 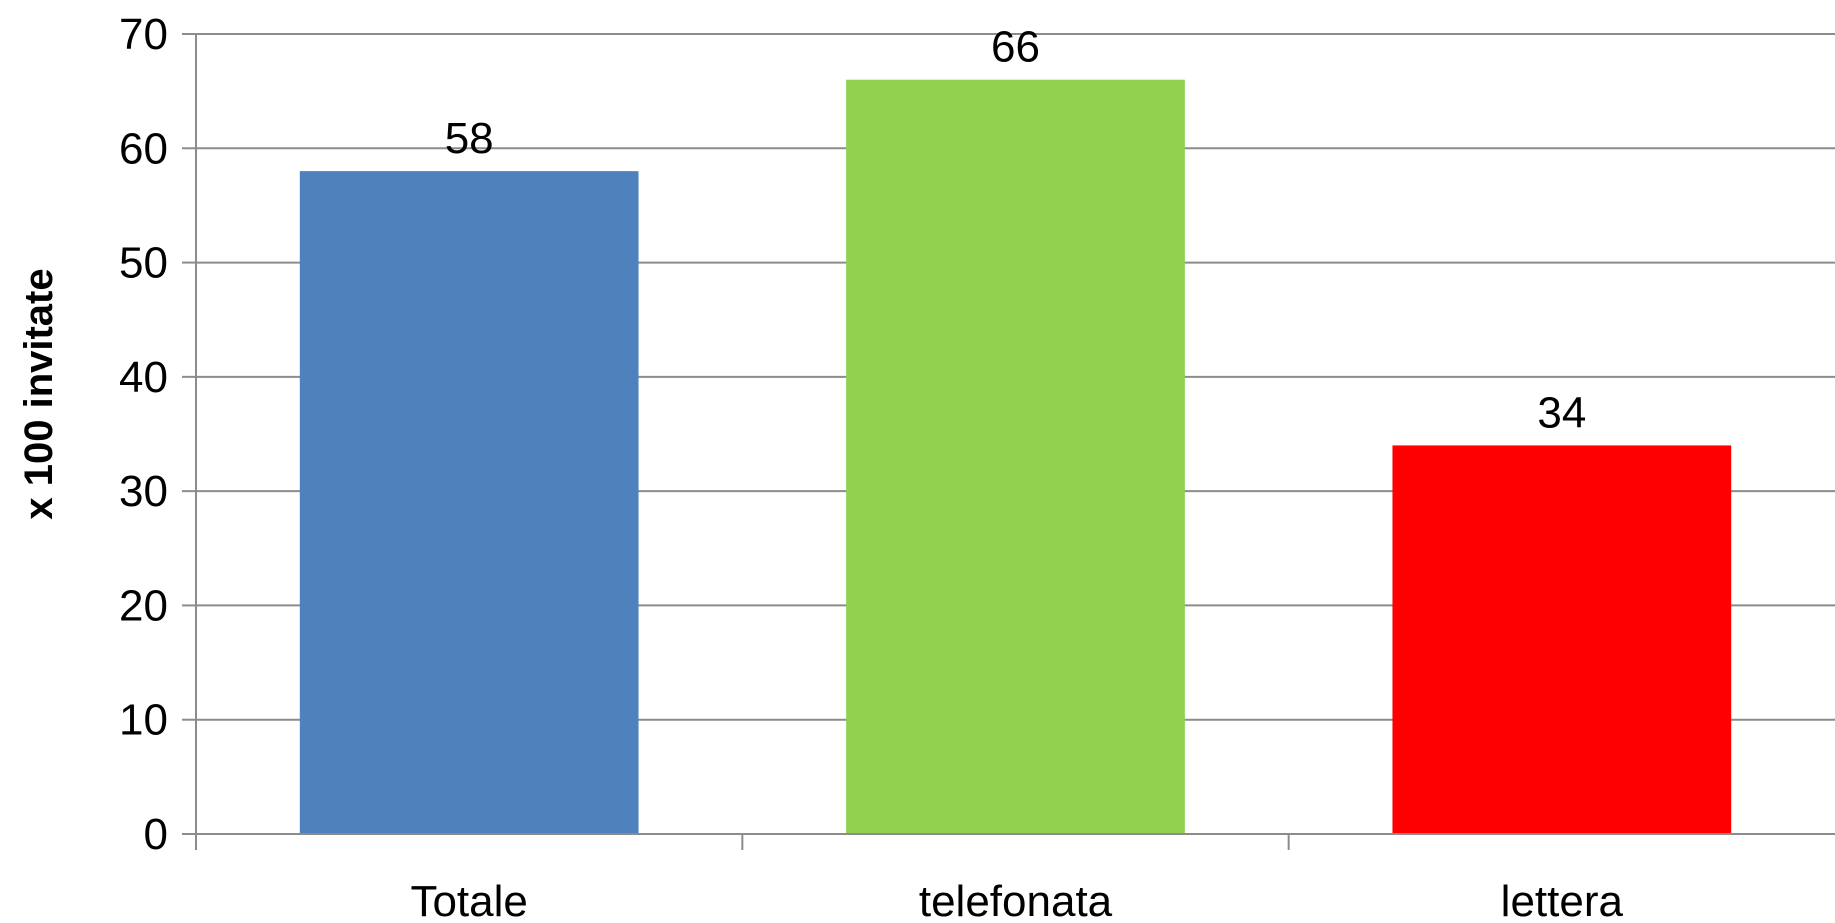 What do you see at coordinates (468, 900) in the screenshot?
I see `x-category-label: Totale` at bounding box center [468, 900].